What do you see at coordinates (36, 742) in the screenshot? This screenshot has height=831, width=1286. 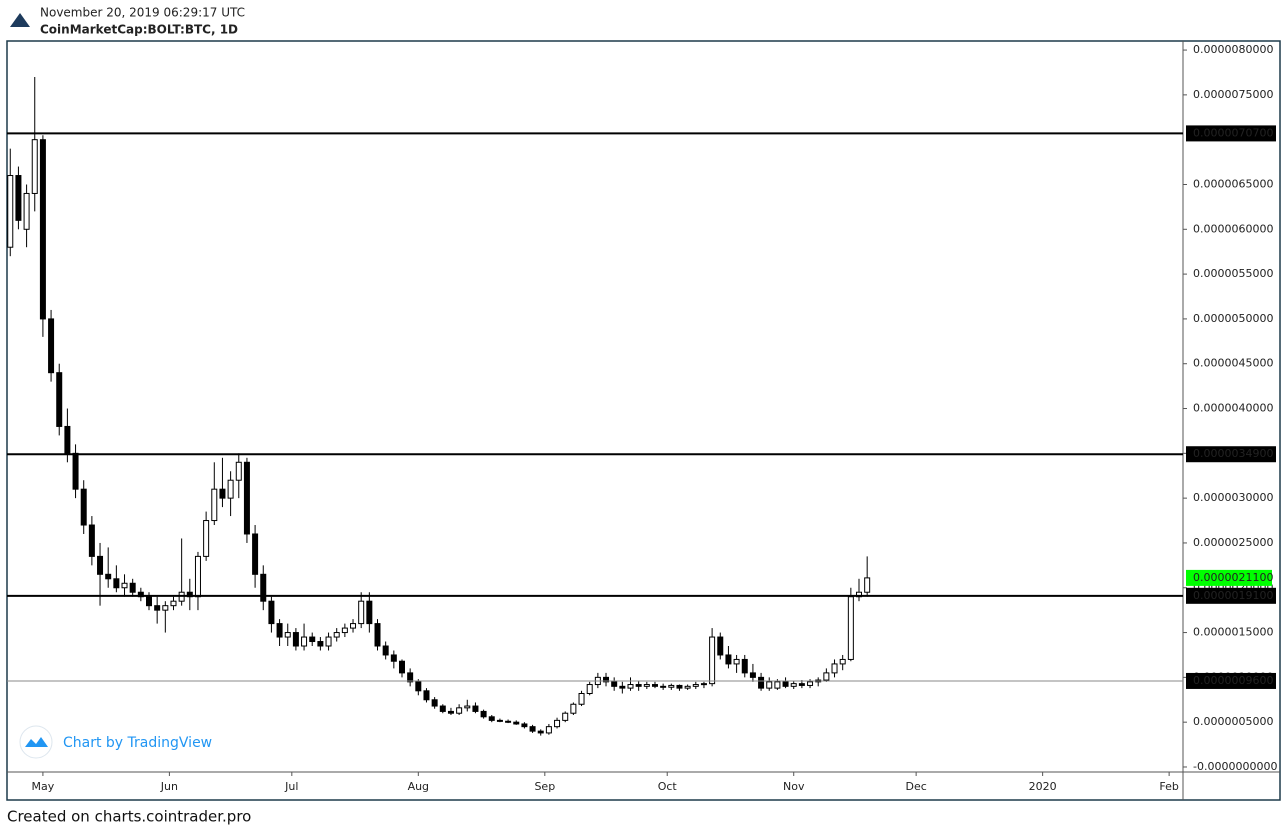 I see `tv-logo` at bounding box center [36, 742].